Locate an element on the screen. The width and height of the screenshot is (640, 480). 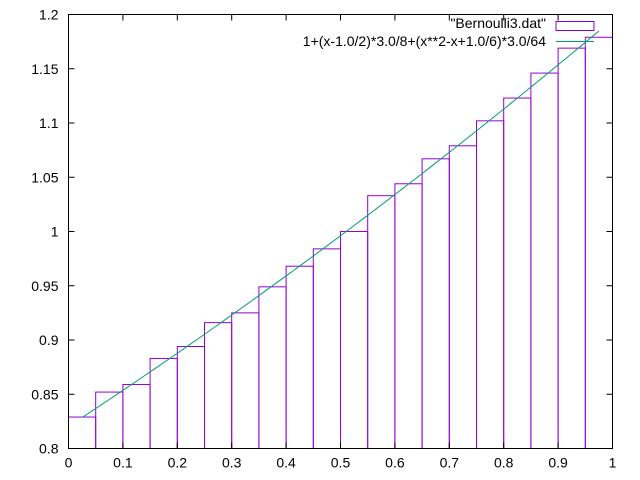
x-tick-label: 0.8 is located at coordinates (504, 463).